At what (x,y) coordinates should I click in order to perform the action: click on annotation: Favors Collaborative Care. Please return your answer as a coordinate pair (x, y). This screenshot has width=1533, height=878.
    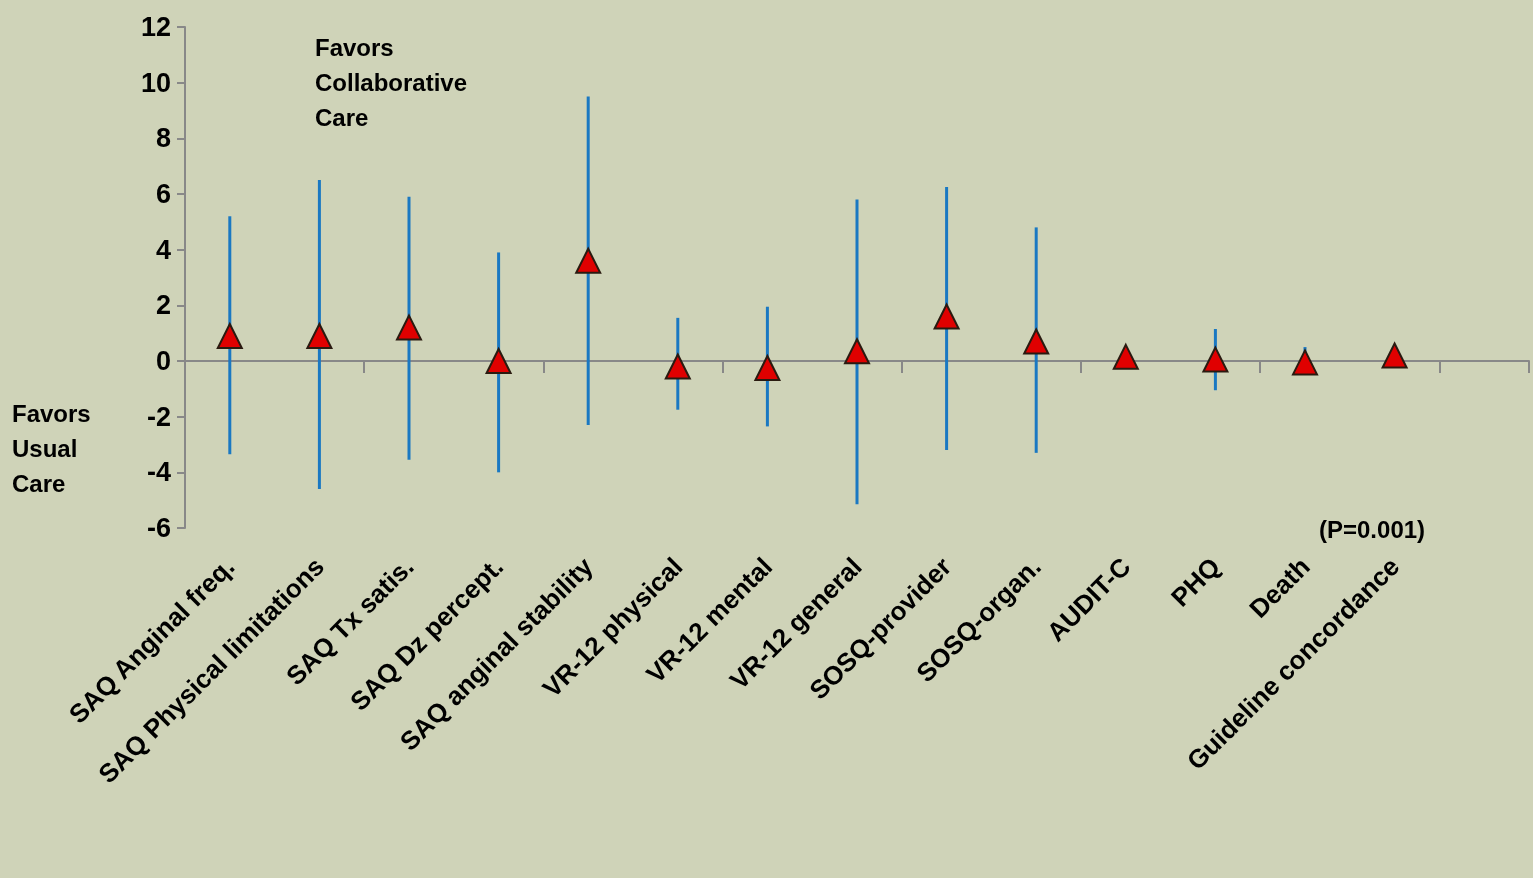
    Looking at the image, I should click on (394, 82).